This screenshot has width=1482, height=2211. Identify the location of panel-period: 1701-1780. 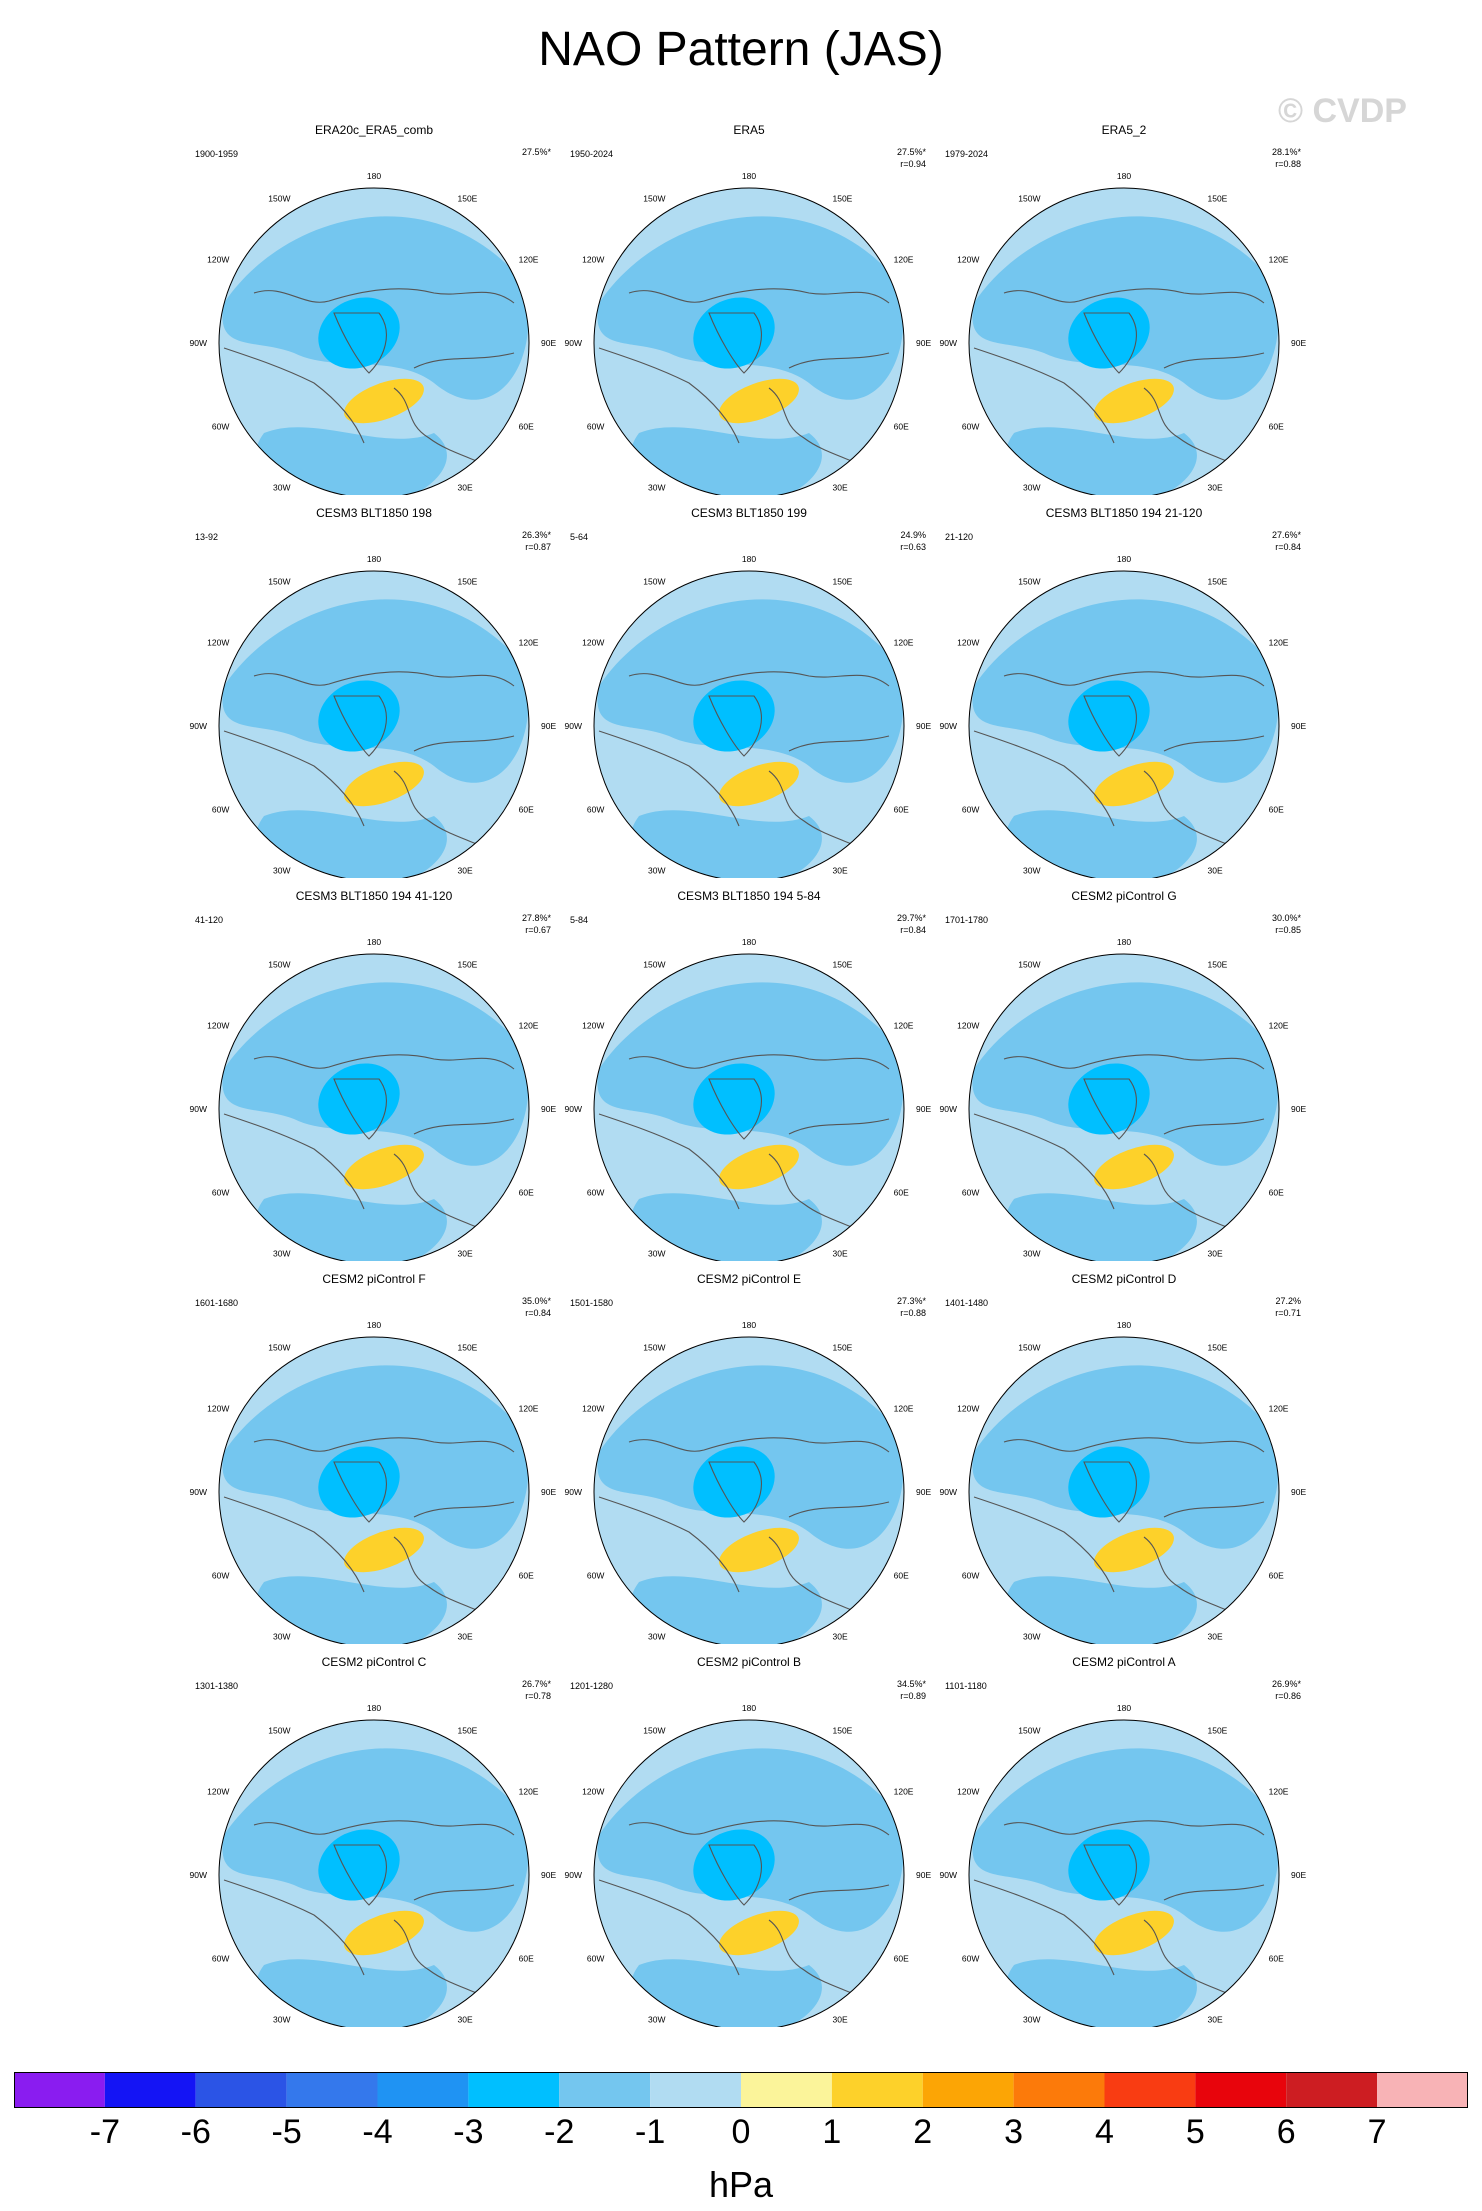
(967, 920).